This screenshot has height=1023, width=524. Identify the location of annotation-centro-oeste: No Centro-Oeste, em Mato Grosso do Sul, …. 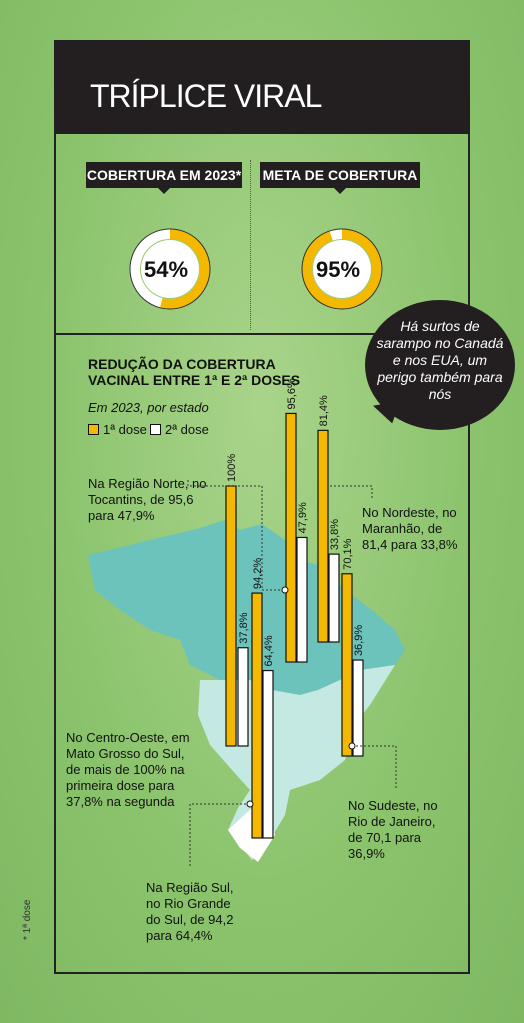
(128, 769).